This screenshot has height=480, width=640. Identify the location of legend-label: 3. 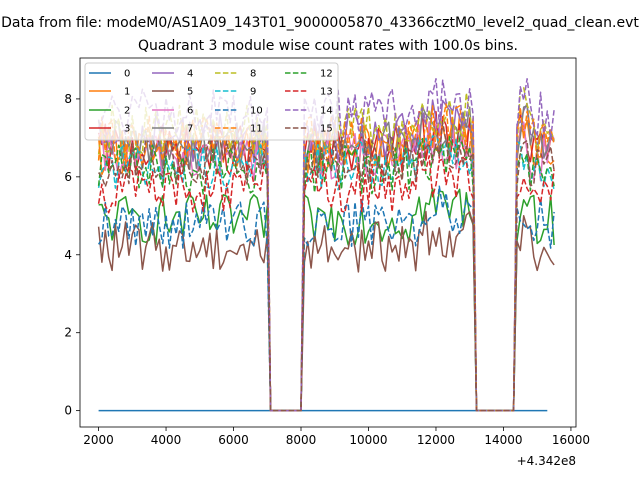
(127, 129).